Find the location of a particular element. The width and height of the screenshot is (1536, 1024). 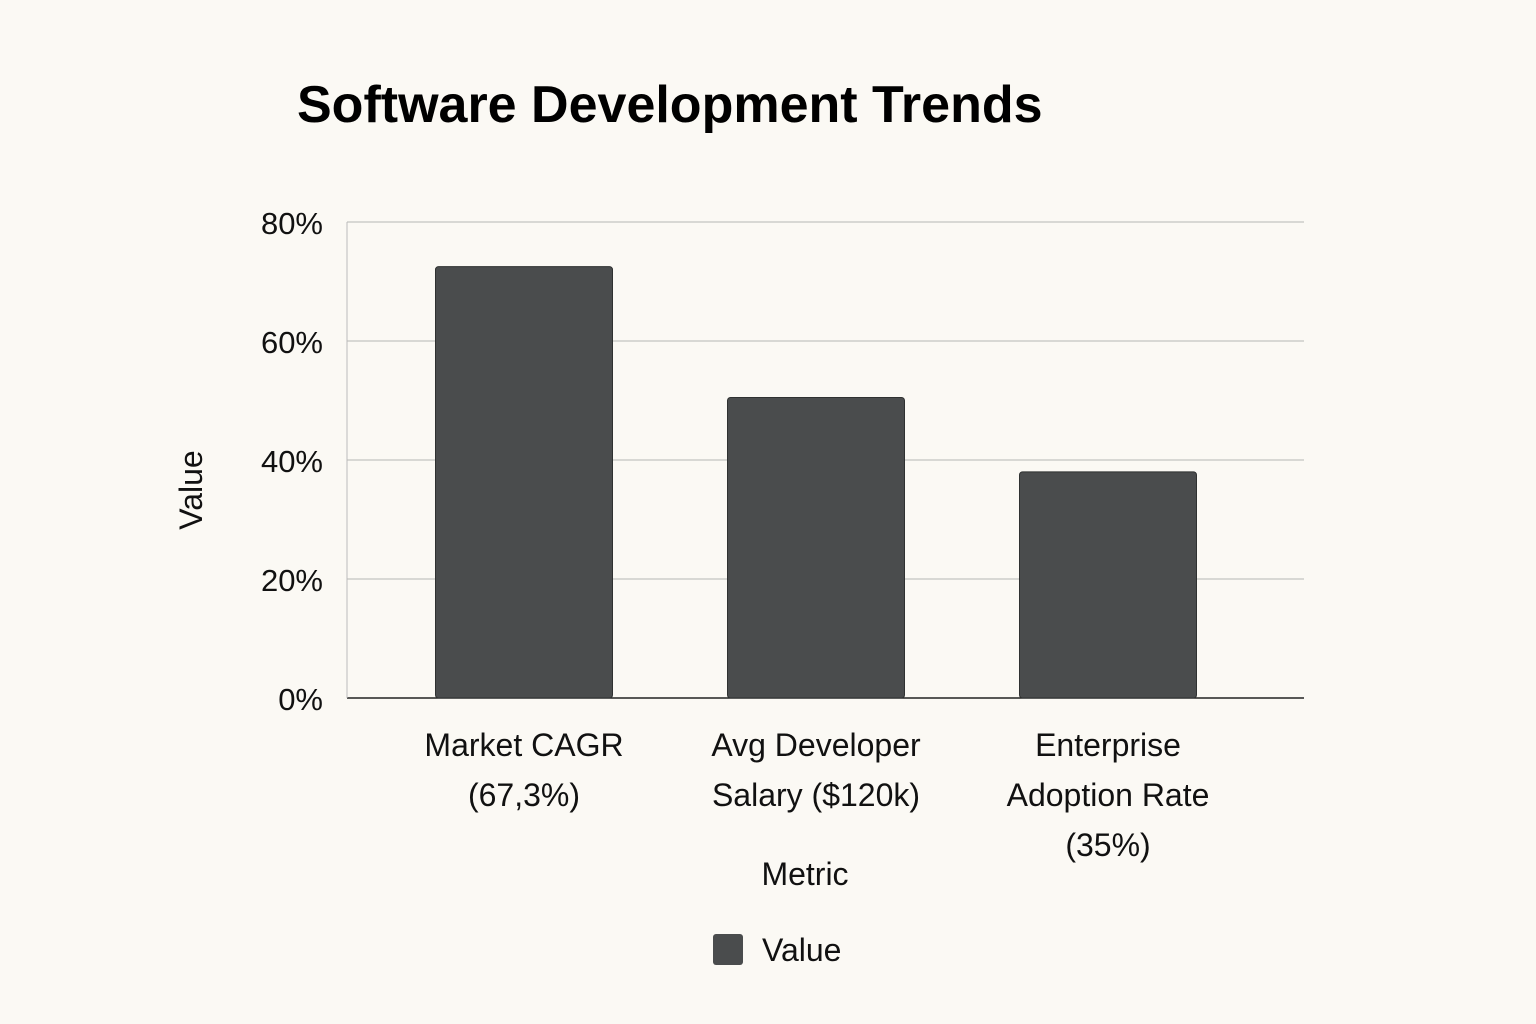

y-tick-label: 60% is located at coordinates (292, 342).